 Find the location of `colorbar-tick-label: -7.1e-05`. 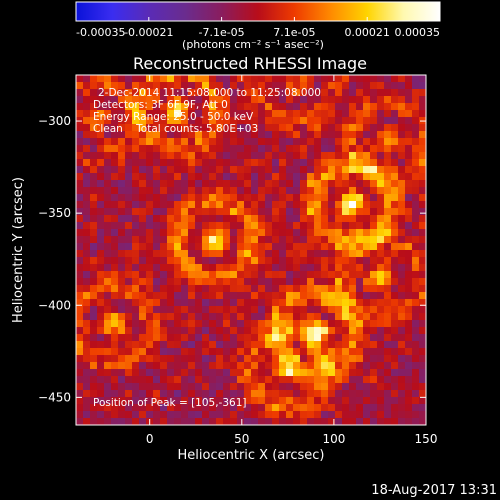

colorbar-tick-label: -7.1e-05 is located at coordinates (221, 32).